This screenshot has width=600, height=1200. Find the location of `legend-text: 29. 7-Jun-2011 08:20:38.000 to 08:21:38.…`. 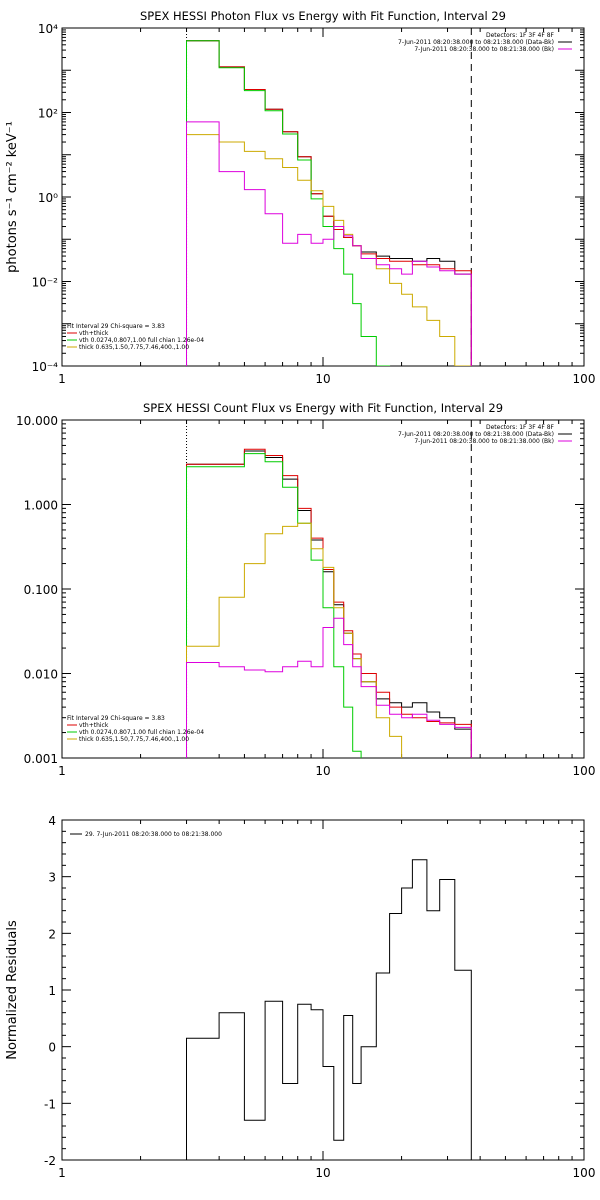

legend-text: 29. 7-Jun-2011 08:20:38.000 to 08:21:38.… is located at coordinates (153, 834).